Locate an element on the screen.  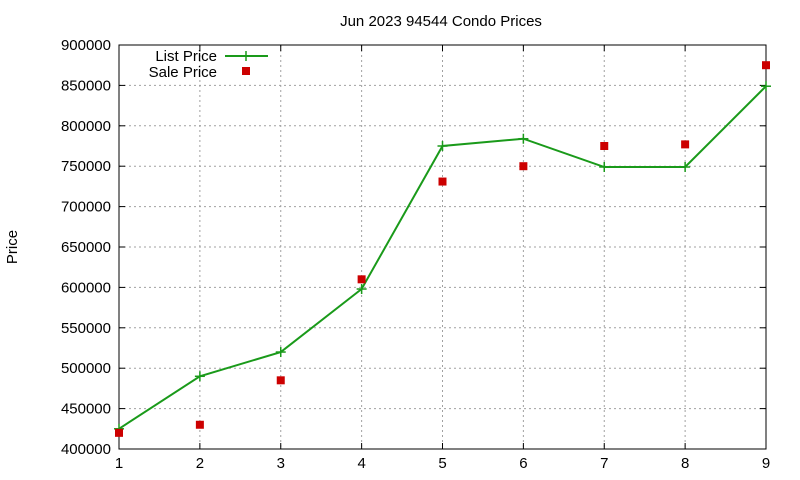
legend: List Price Sale Price is located at coordinates (208, 64).